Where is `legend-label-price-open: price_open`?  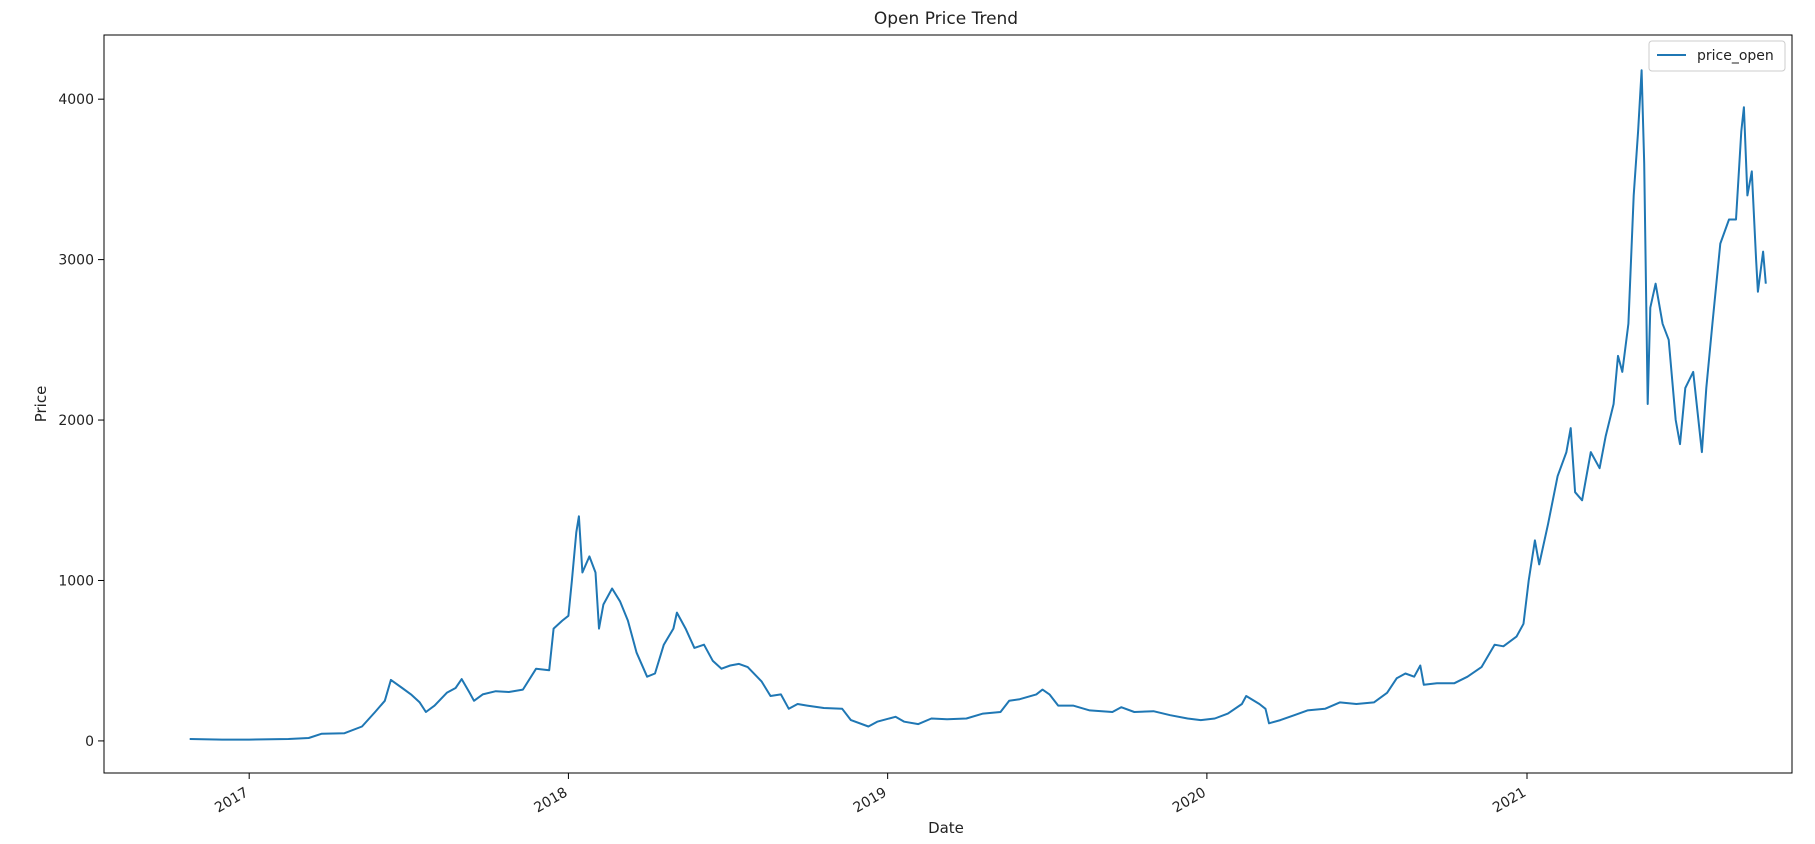 legend-label-price-open: price_open is located at coordinates (1735, 56).